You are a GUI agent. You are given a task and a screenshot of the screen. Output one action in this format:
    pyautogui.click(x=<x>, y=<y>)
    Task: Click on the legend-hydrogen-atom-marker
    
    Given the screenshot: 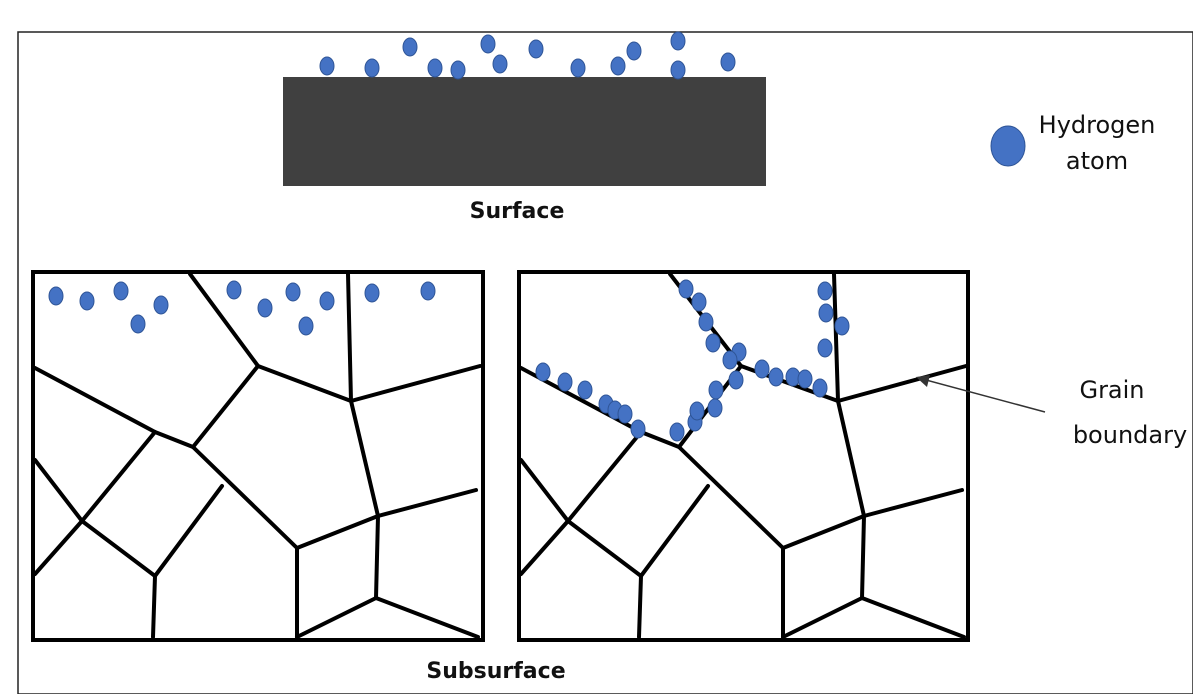 What is the action you would take?
    pyautogui.click(x=1008, y=146)
    